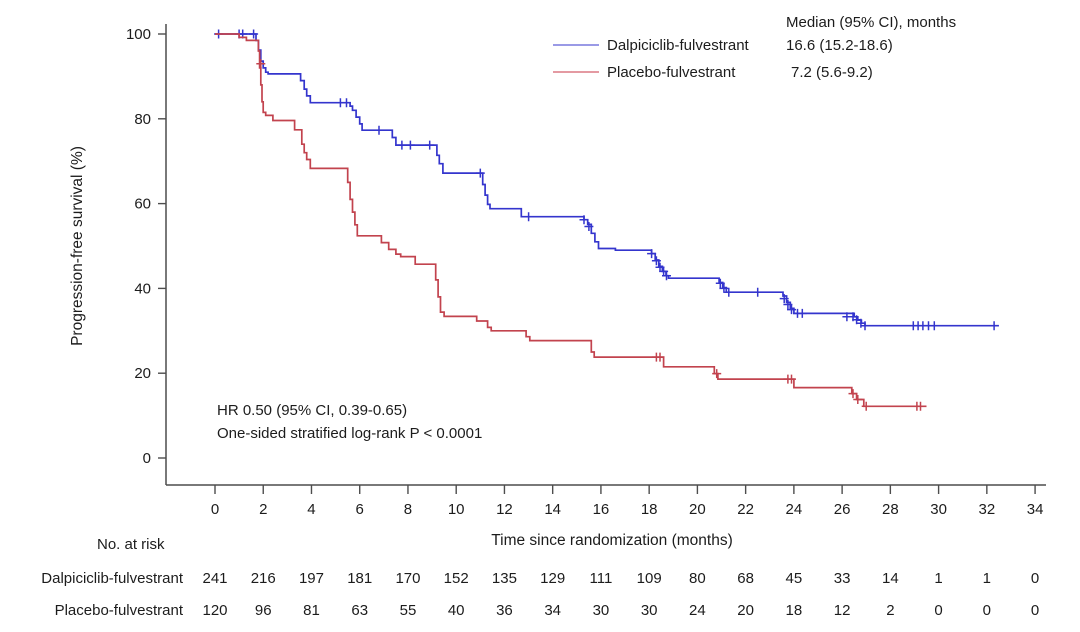 Image resolution: width=1080 pixels, height=632 pixels. I want to click on at-risk-count: 24, so click(697, 610).